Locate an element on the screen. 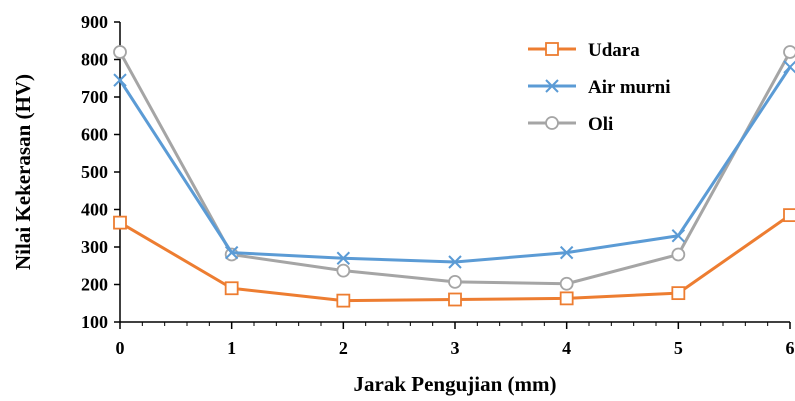  legend-label: Udara is located at coordinates (614, 50).